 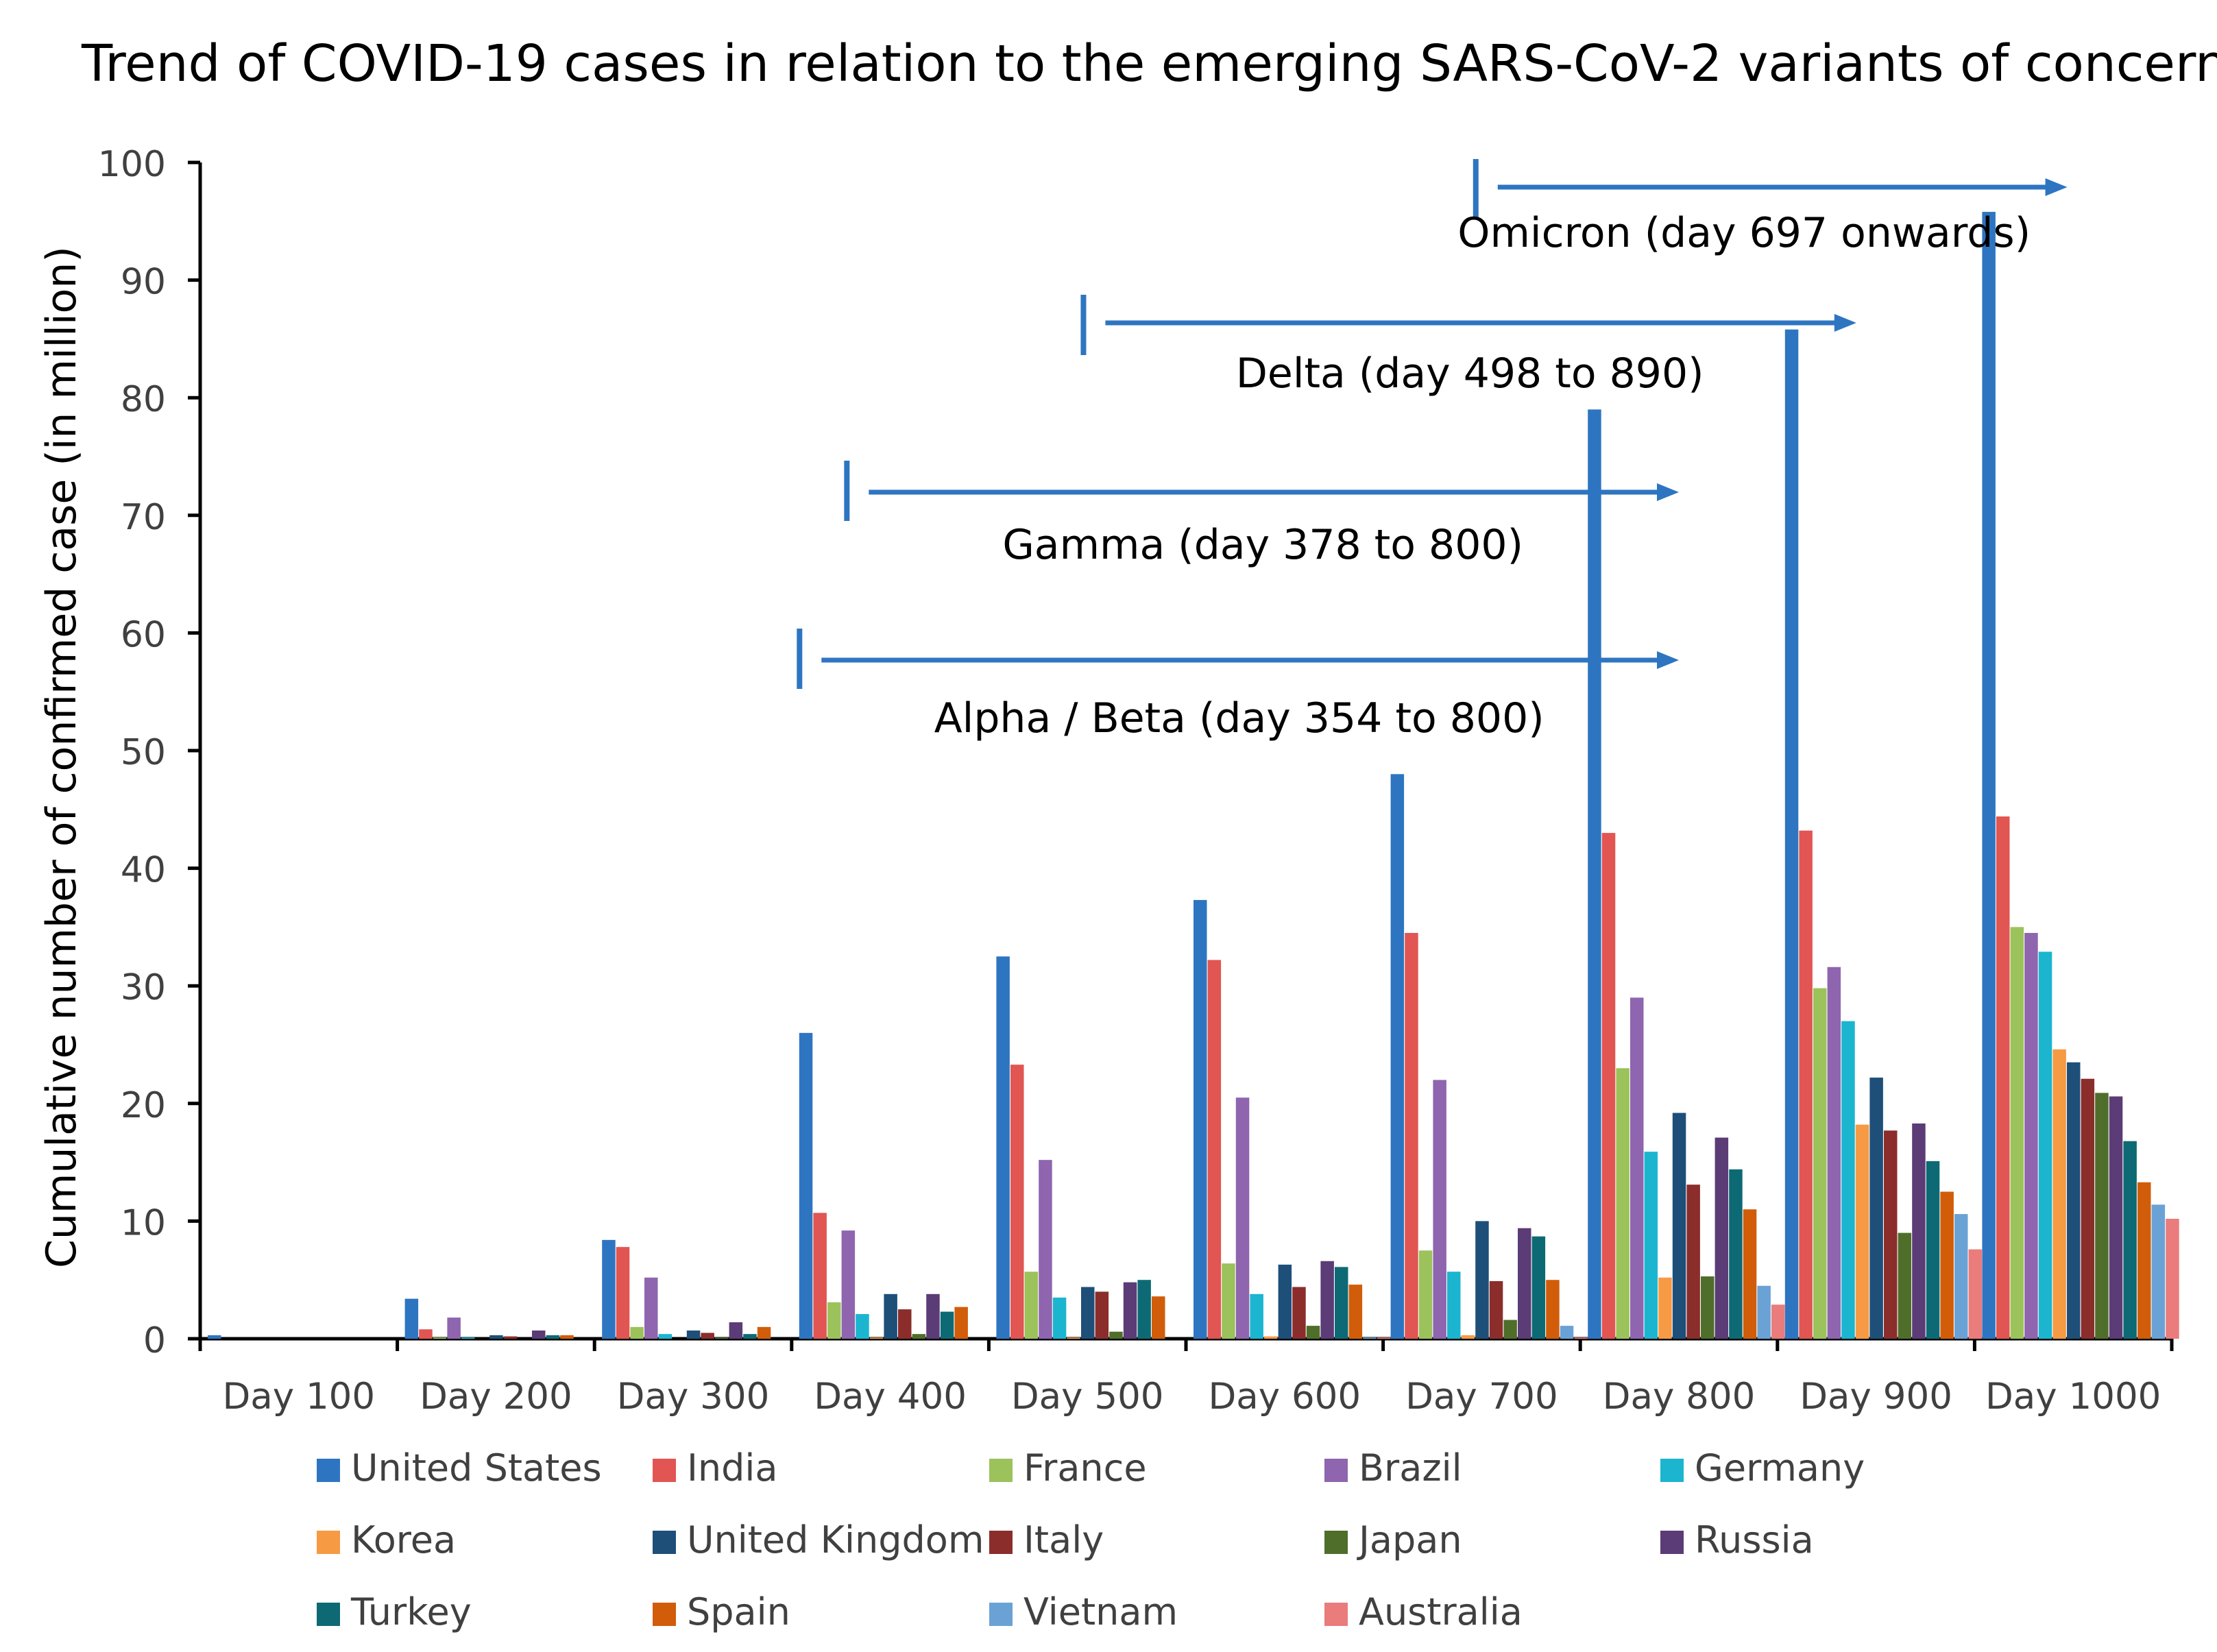 I want to click on y-tick-label: 10, so click(x=143, y=1222).